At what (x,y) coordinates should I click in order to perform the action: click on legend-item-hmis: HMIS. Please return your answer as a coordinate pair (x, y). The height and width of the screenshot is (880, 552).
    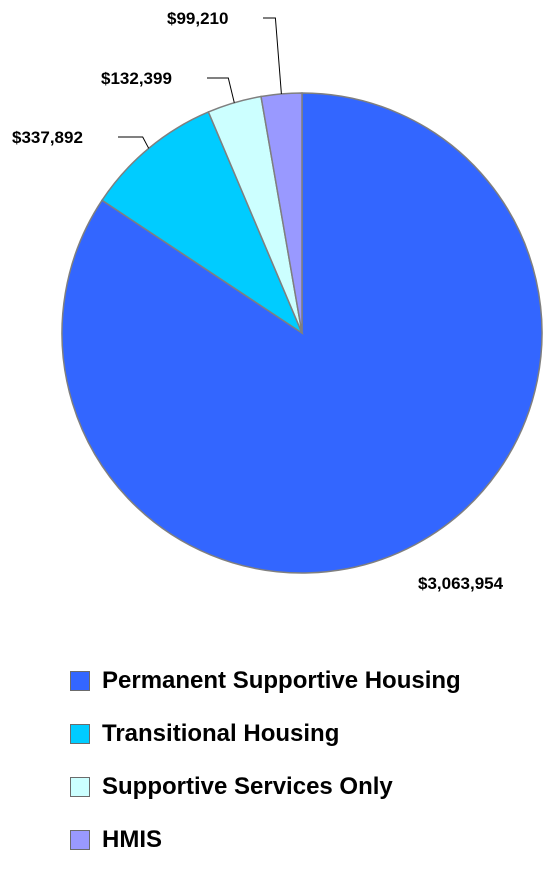
    Looking at the image, I should click on (265, 840).